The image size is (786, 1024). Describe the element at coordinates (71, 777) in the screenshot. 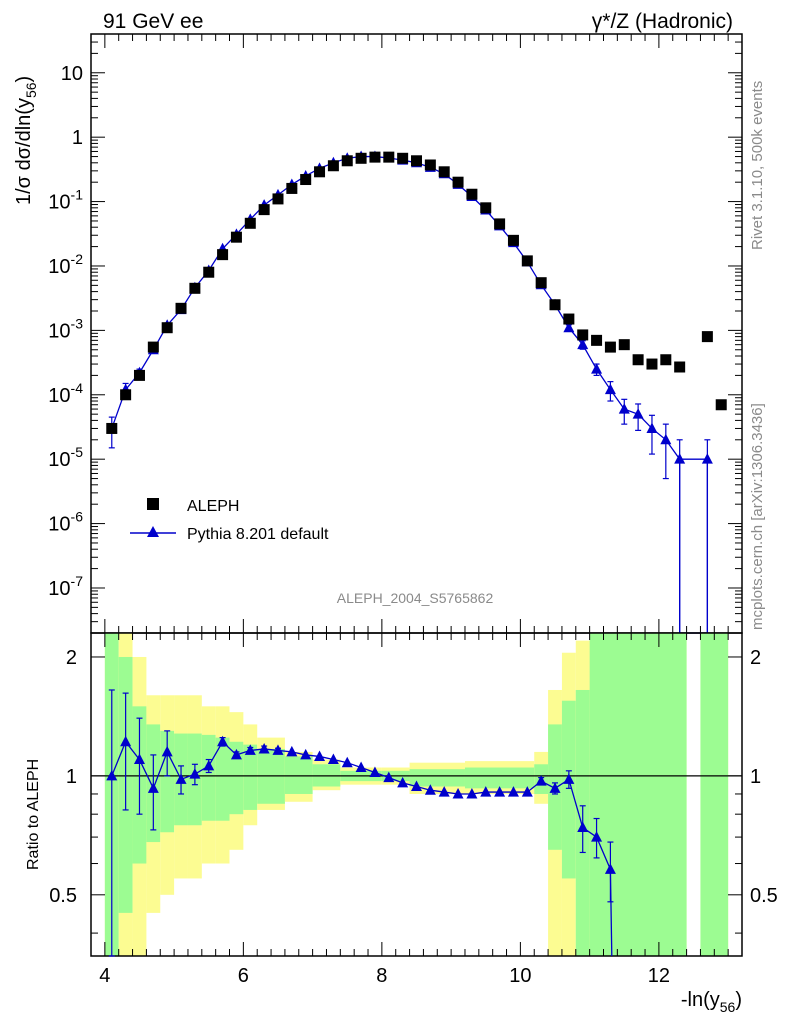

I see `ratio-y-tick-label: 1` at that location.